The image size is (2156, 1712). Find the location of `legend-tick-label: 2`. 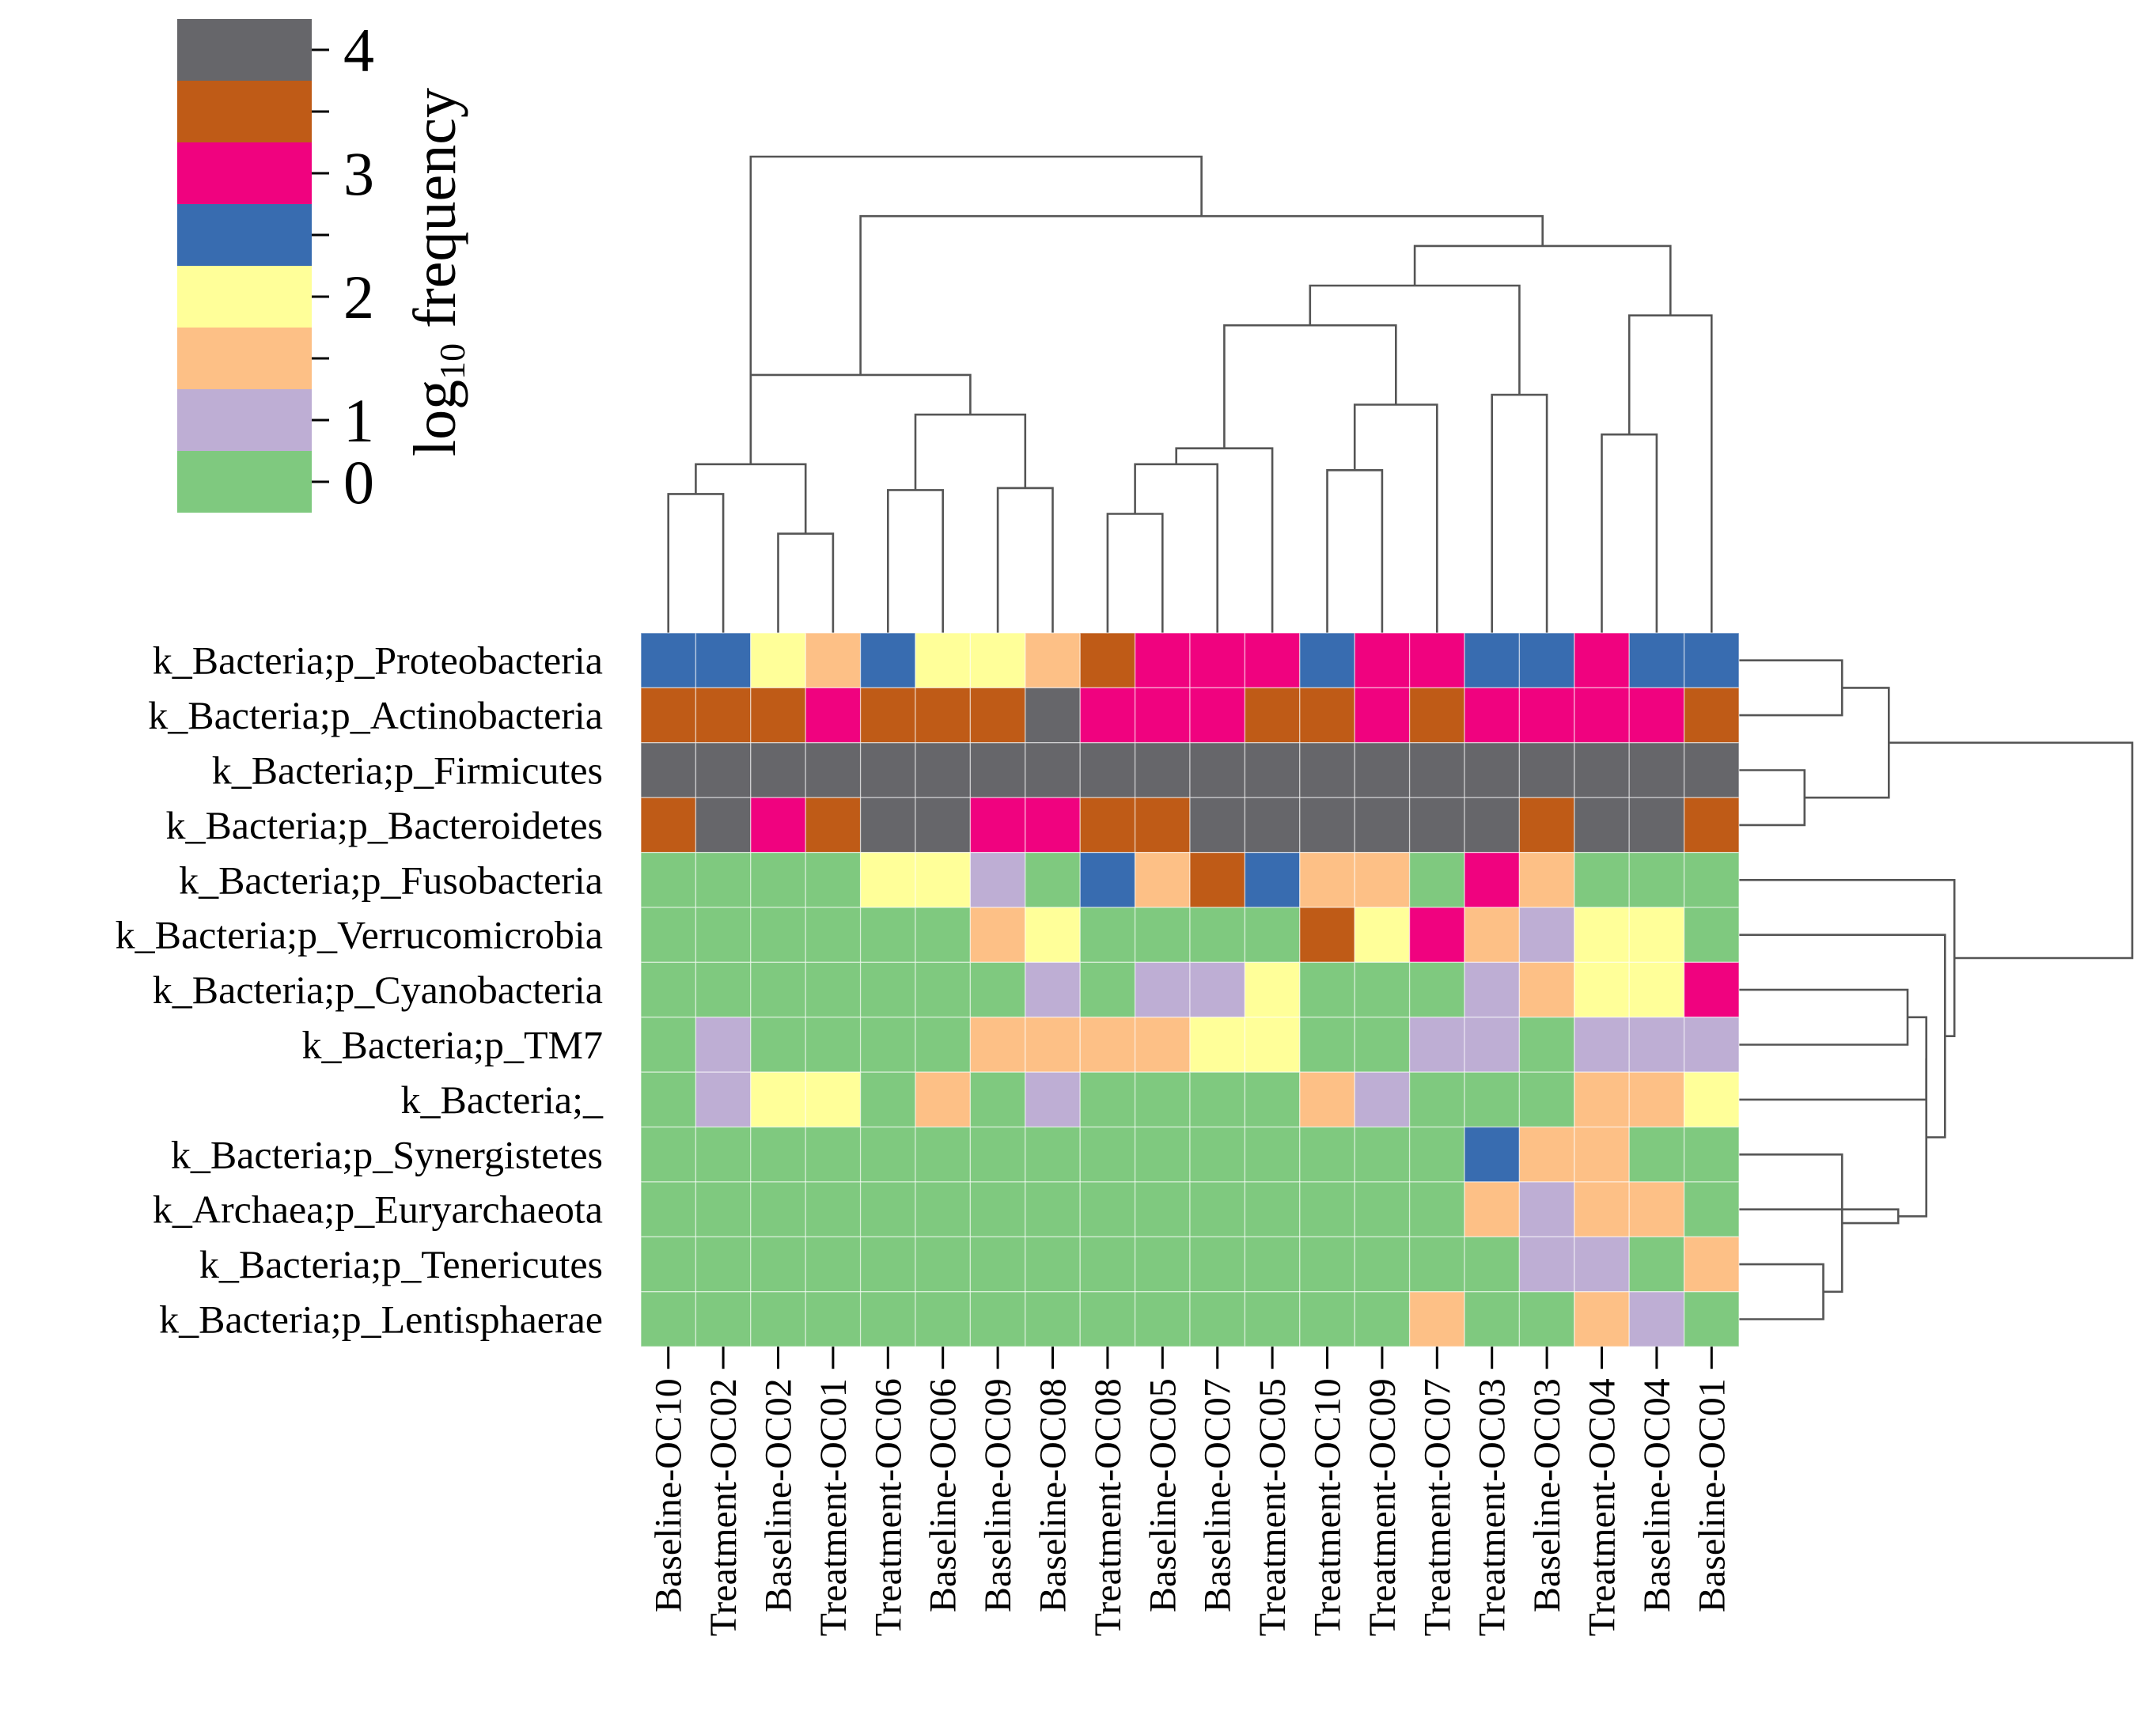

legend-tick-label: 2 is located at coordinates (358, 297).